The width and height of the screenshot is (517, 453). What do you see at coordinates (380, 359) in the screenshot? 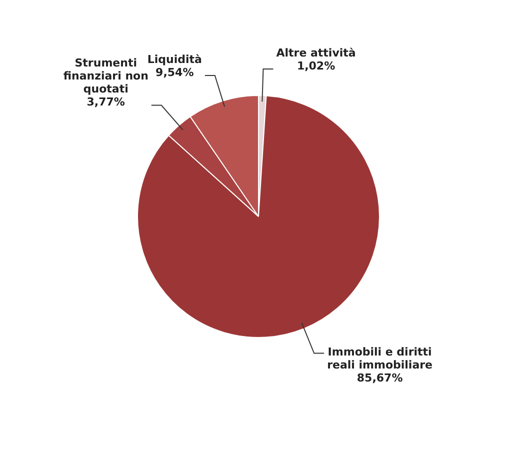
I see `slice-label: Immobili e diritti reali immobiliare` at bounding box center [380, 359].